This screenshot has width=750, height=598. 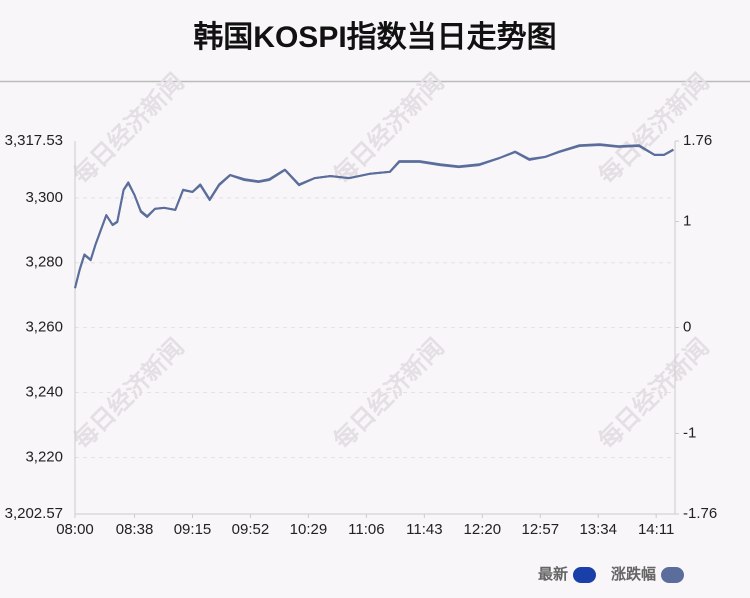 I want to click on y-tick-label: 3,300, so click(x=44, y=197).